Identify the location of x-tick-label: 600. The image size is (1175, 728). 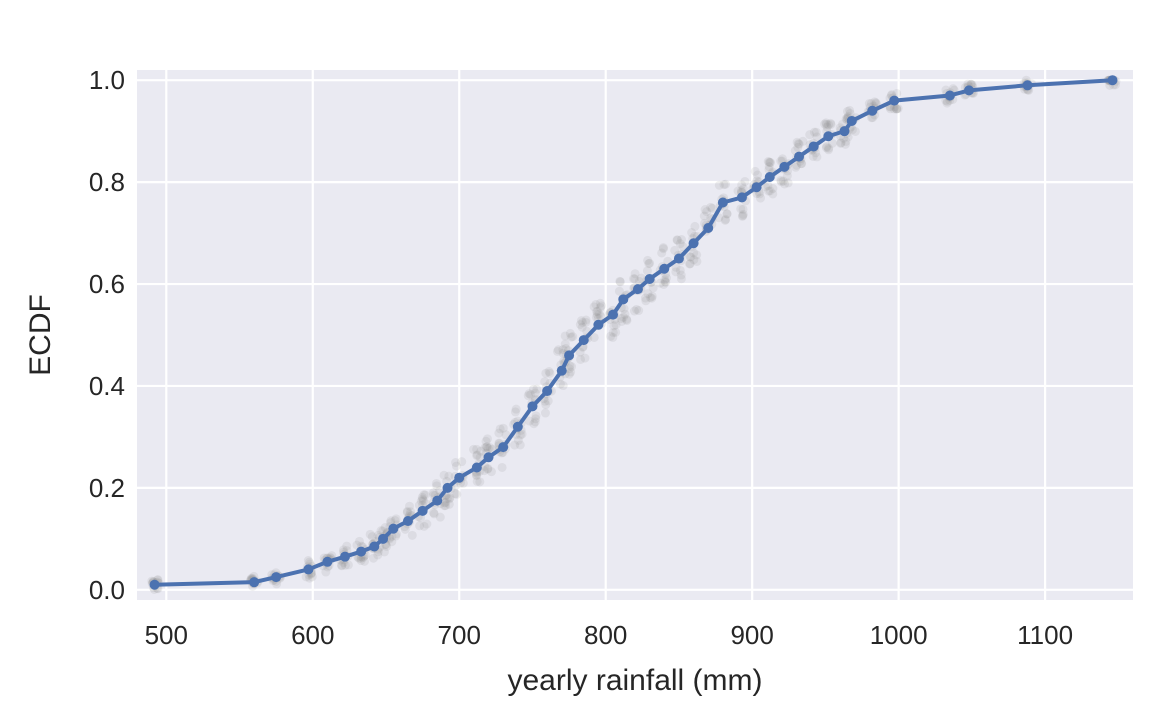
(312, 635).